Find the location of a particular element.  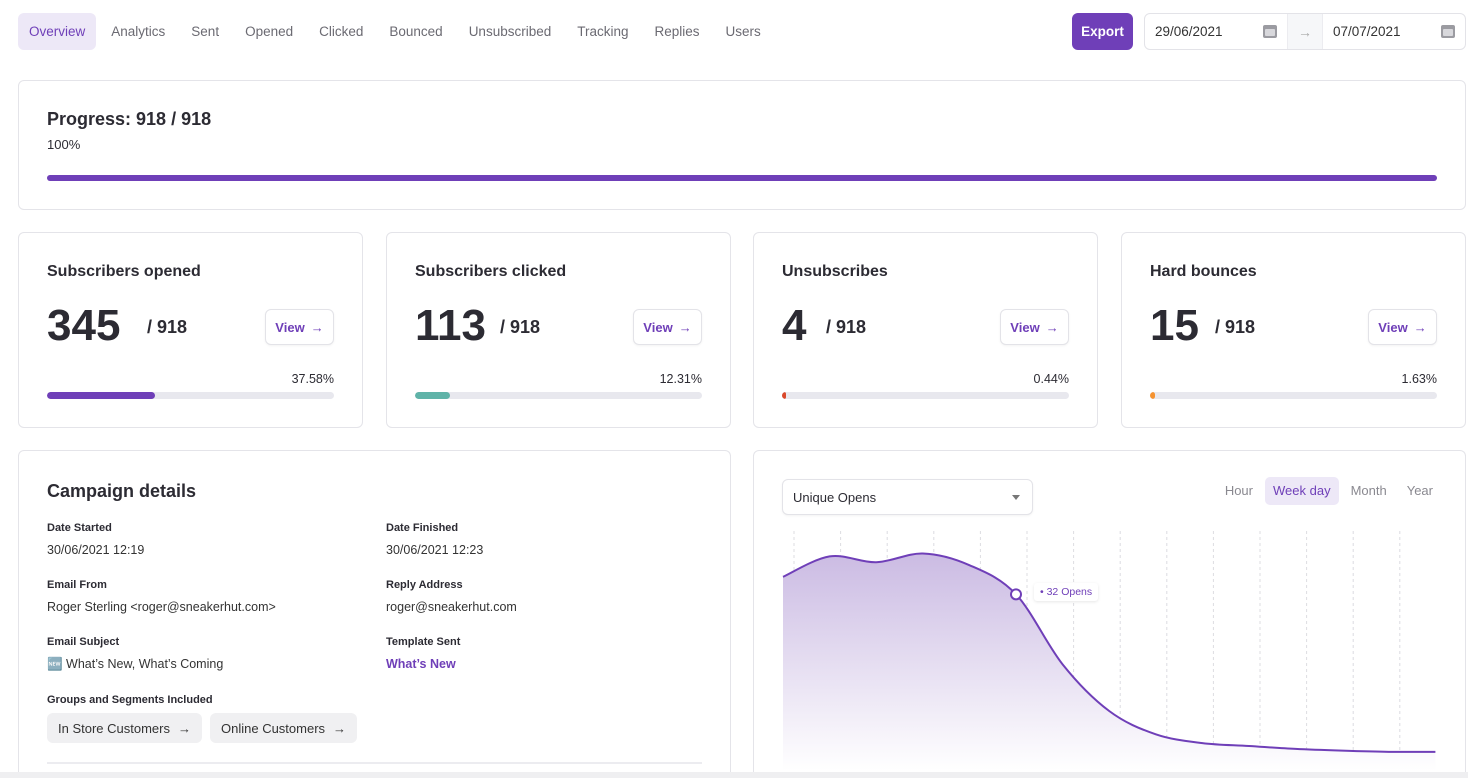

group-chip: Online Customers → is located at coordinates (284, 728).